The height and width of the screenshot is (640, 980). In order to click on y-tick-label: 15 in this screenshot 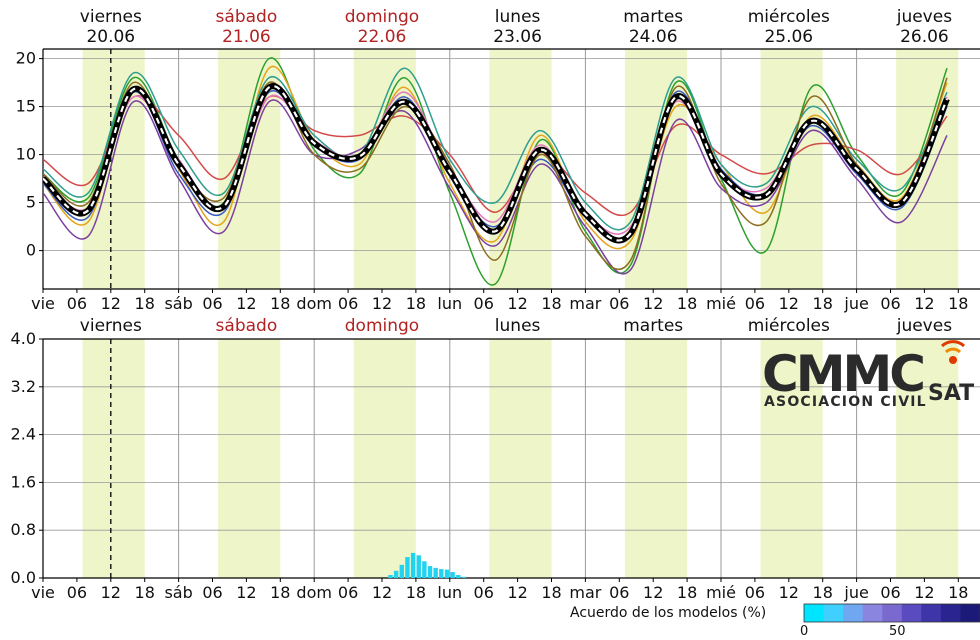, I will do `click(26, 106)`.